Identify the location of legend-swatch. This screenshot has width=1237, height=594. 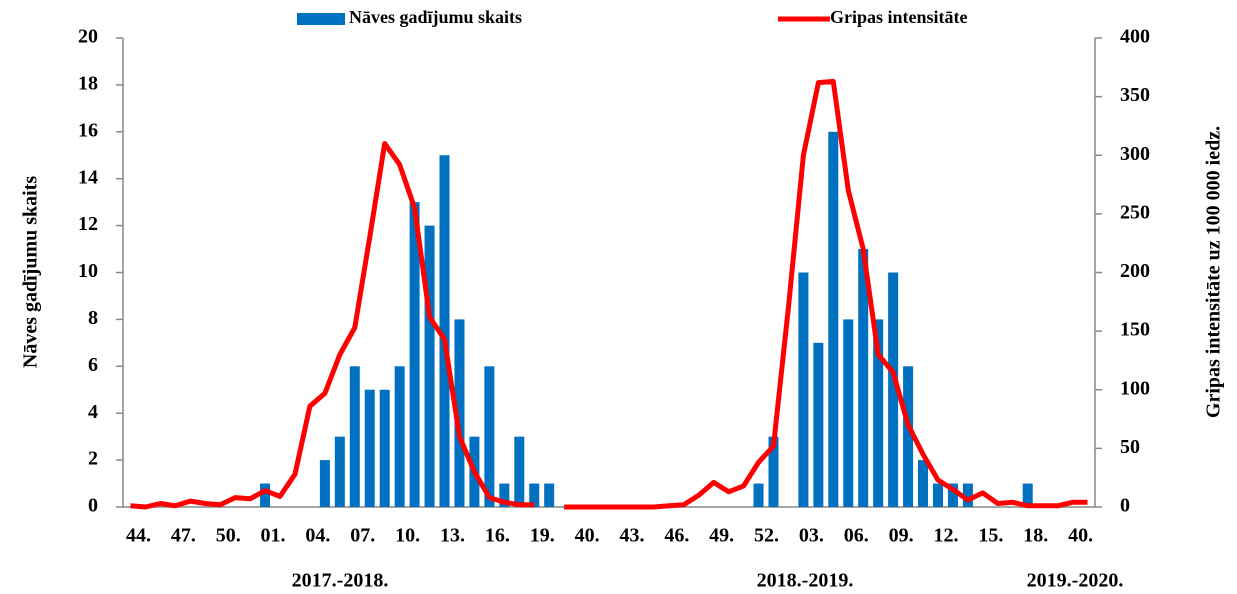
(321, 19).